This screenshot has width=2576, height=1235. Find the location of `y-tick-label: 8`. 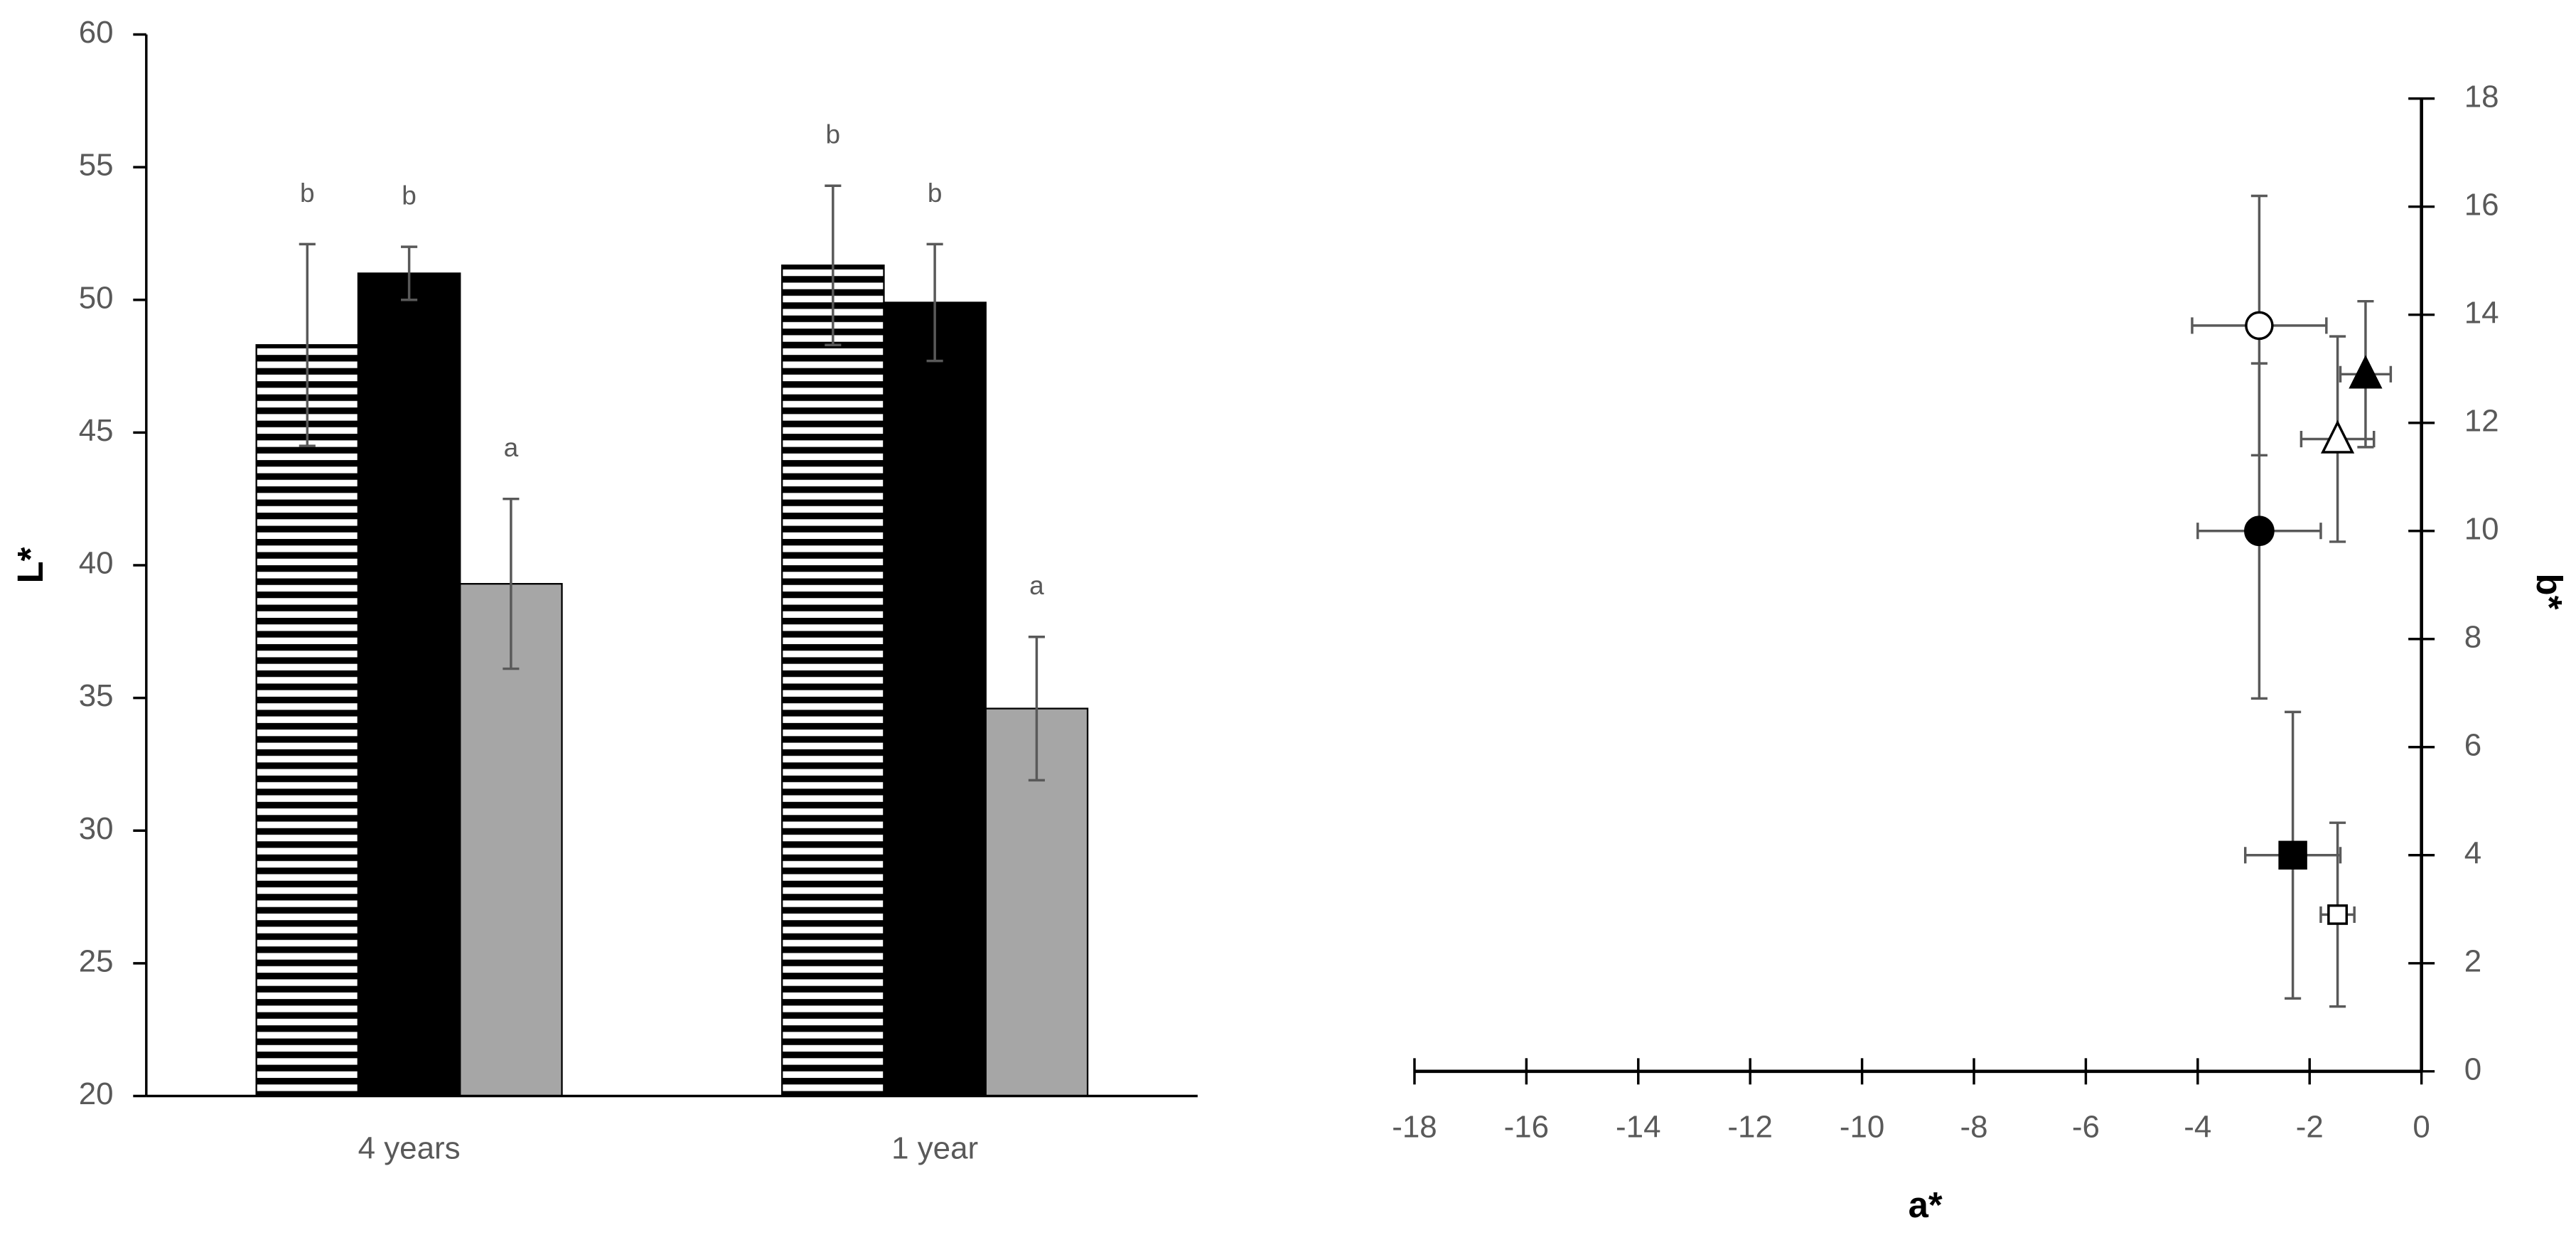

y-tick-label: 8 is located at coordinates (2472, 636).